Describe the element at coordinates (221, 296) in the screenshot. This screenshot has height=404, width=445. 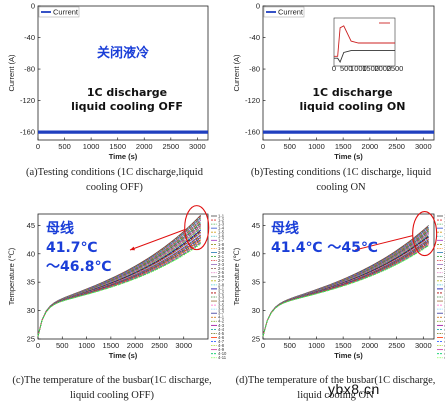
I see `legend-label: 3-3` at that location.